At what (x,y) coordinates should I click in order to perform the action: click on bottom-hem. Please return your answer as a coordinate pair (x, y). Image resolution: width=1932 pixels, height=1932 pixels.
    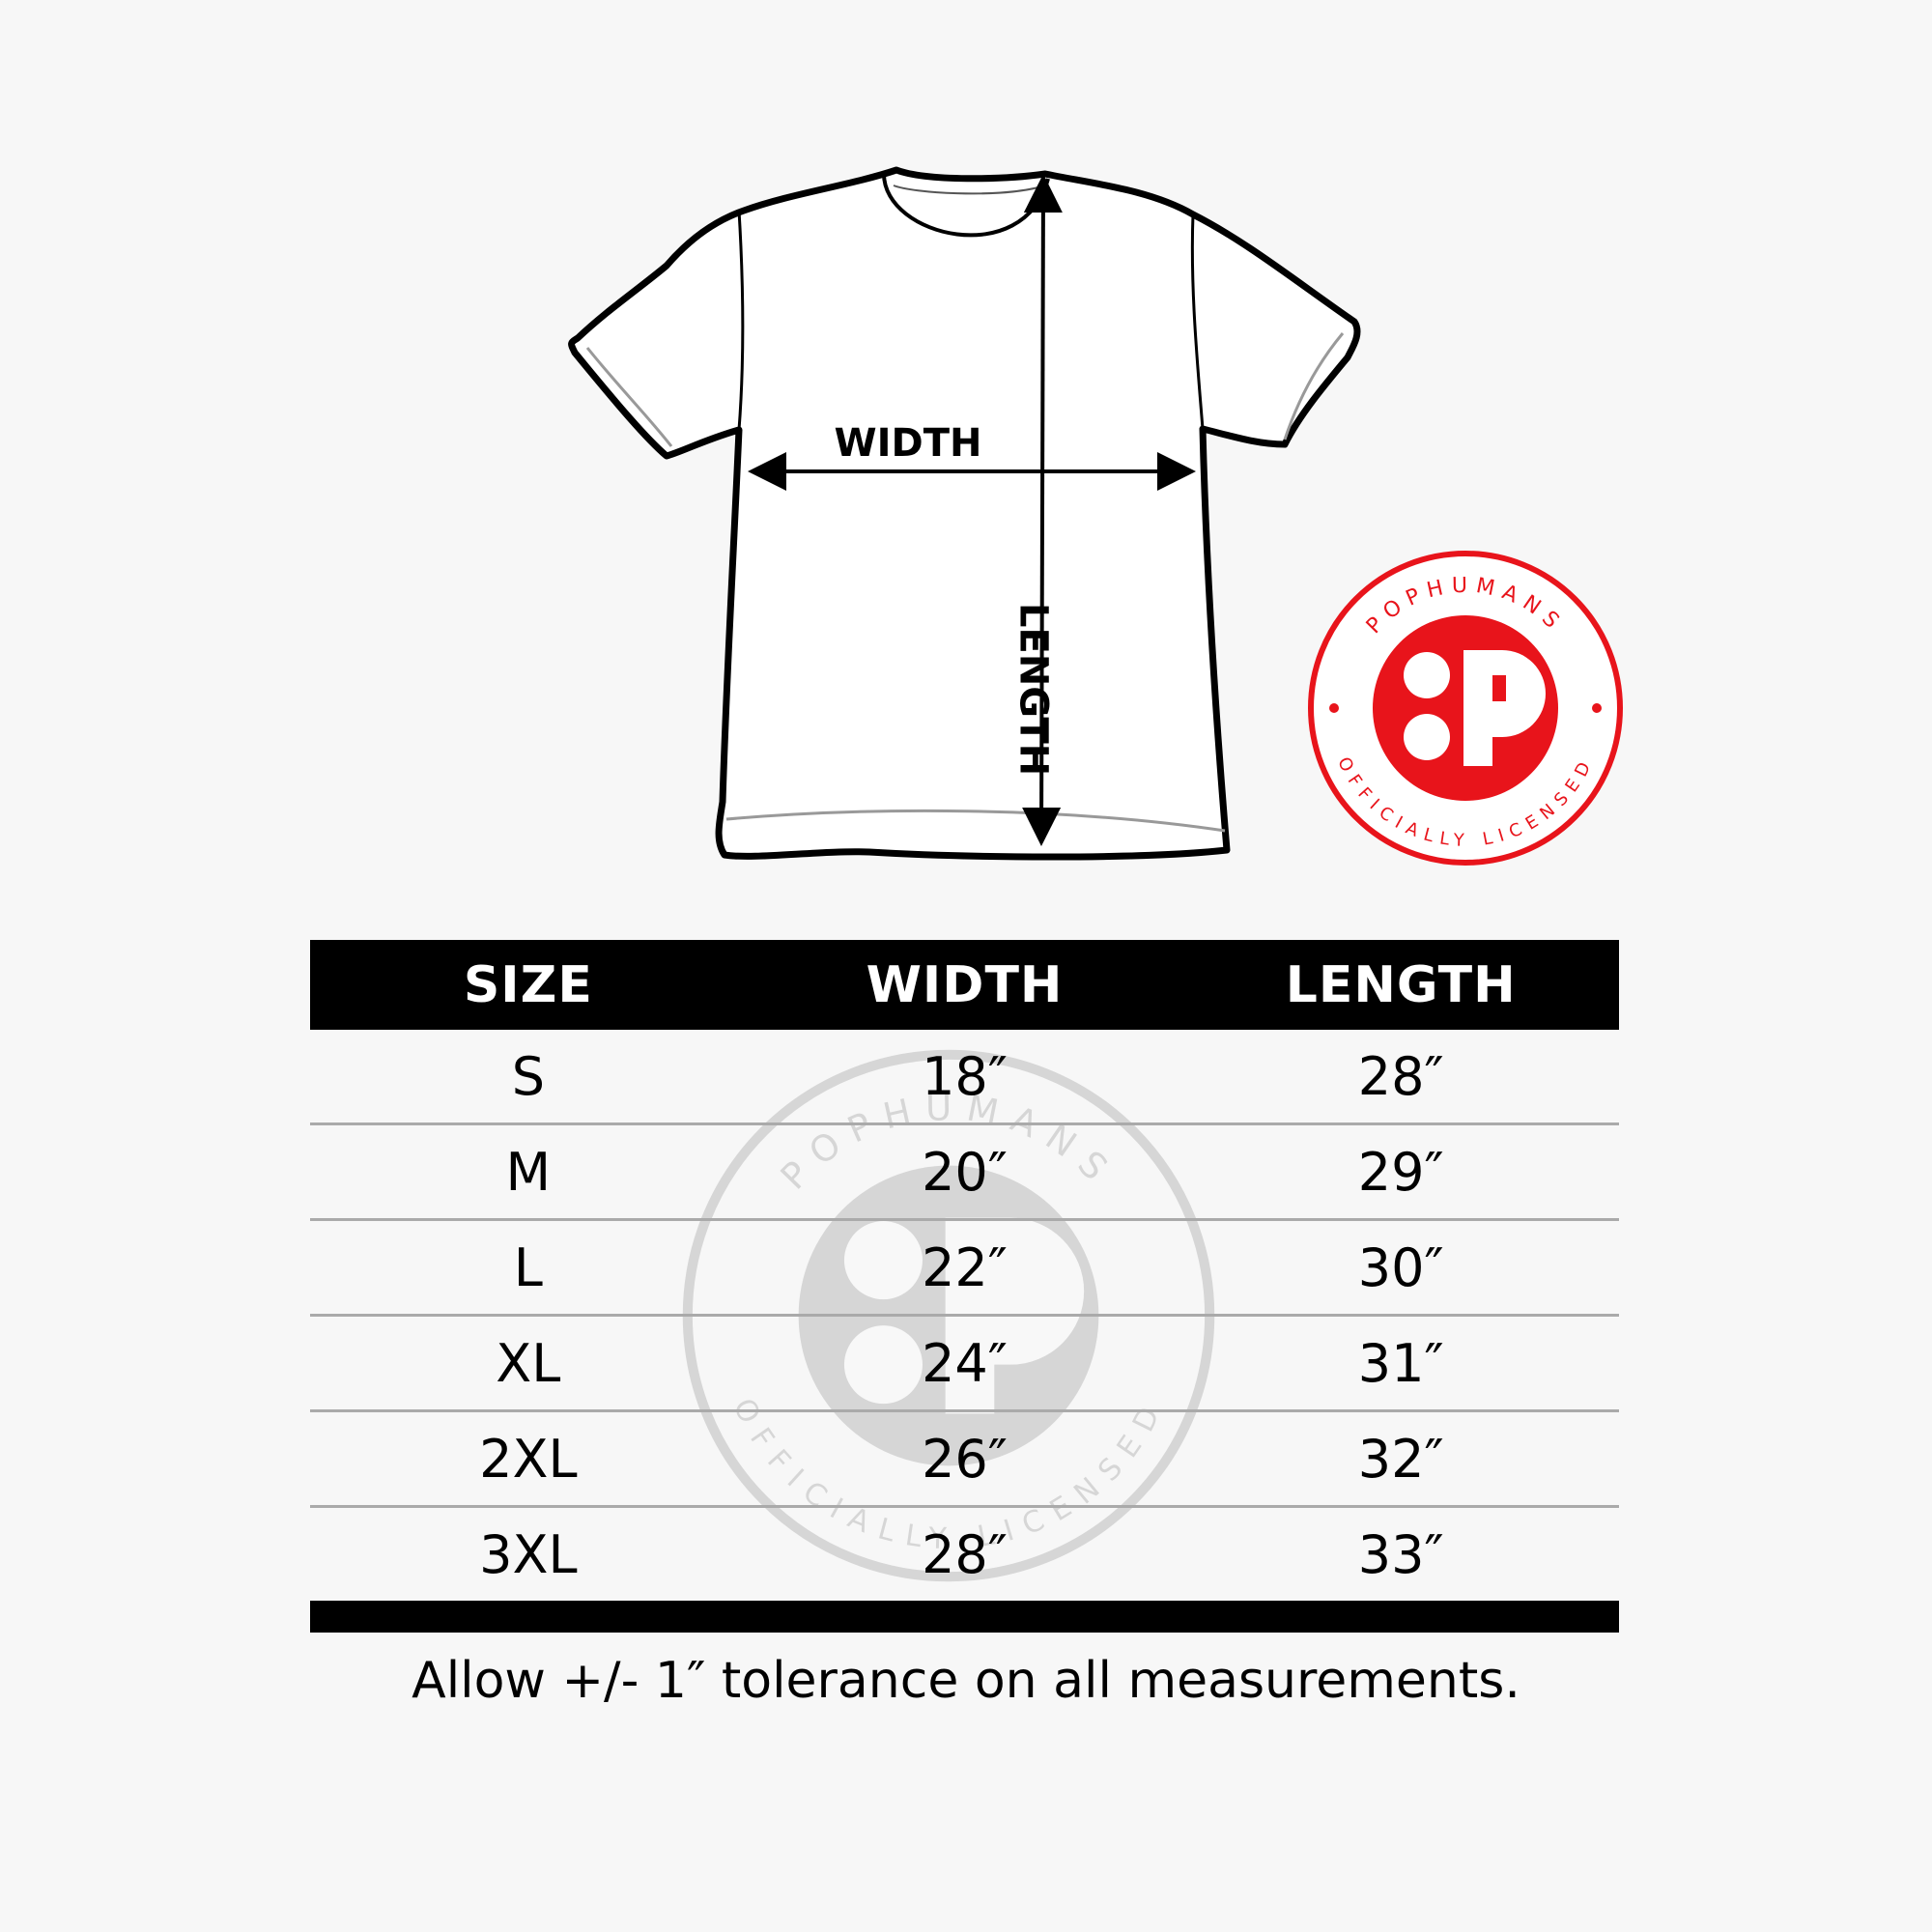
    Looking at the image, I should click on (975, 821).